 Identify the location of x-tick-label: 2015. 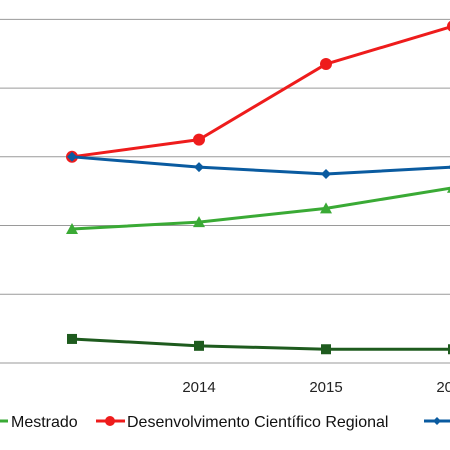
(325, 387).